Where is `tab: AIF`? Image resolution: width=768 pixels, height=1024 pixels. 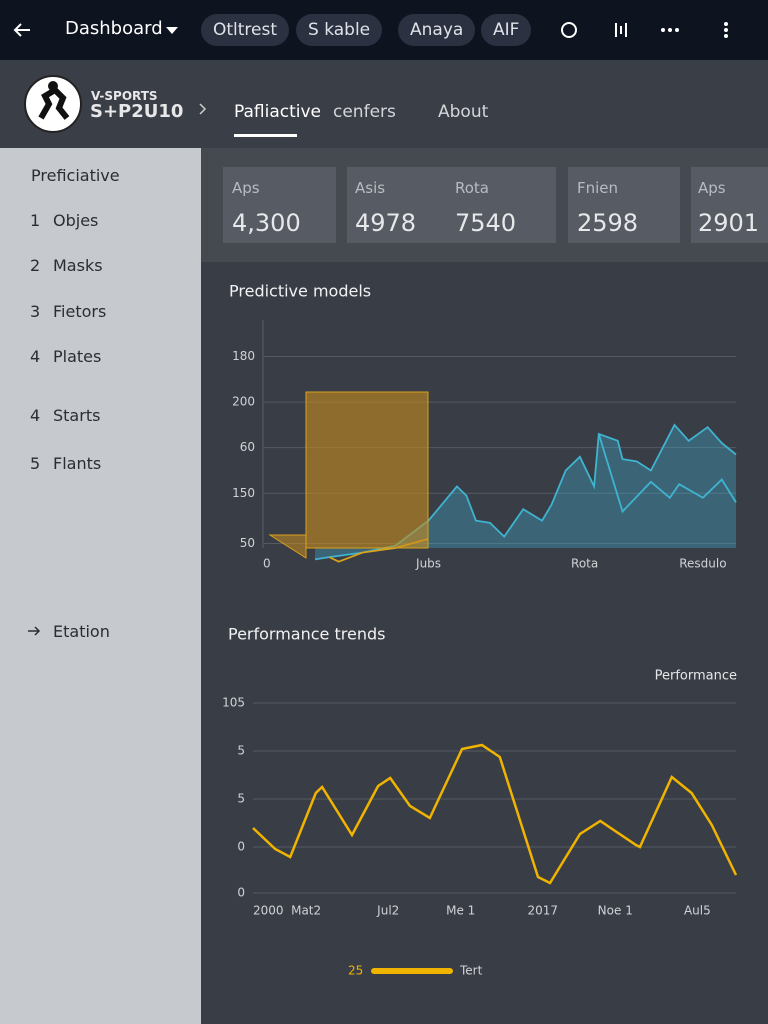 tab: AIF is located at coordinates (506, 30).